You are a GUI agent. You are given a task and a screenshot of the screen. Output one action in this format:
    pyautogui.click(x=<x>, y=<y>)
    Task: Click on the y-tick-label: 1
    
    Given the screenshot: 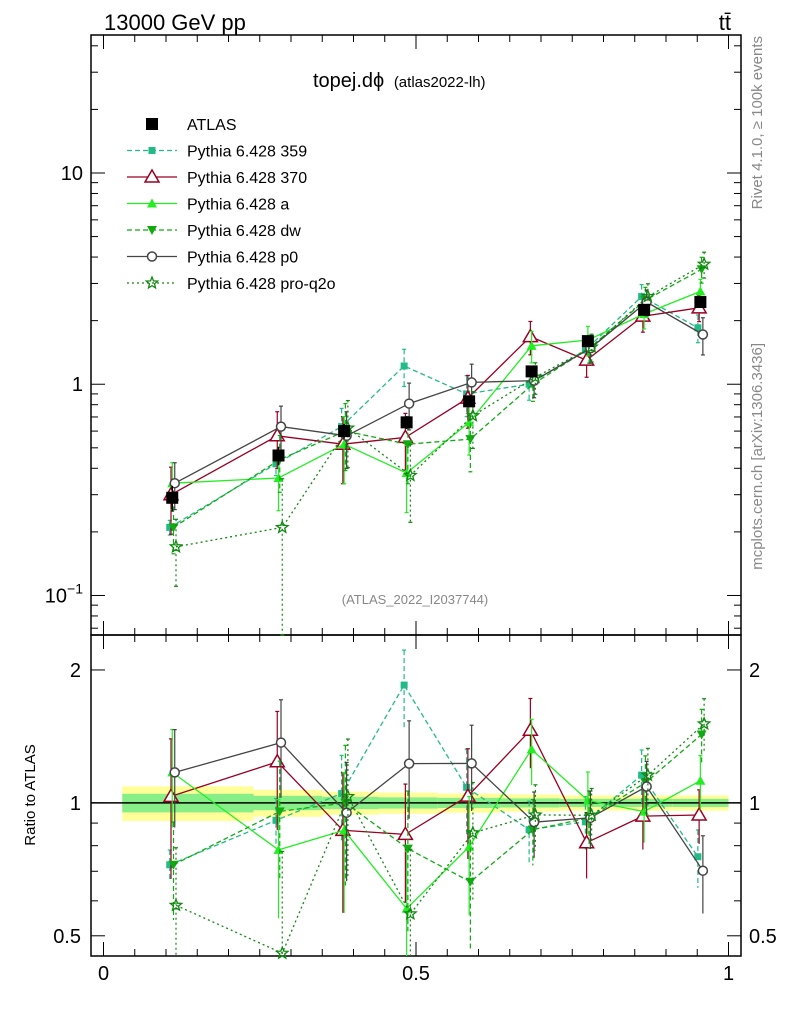 What is the action you would take?
    pyautogui.click(x=77, y=385)
    